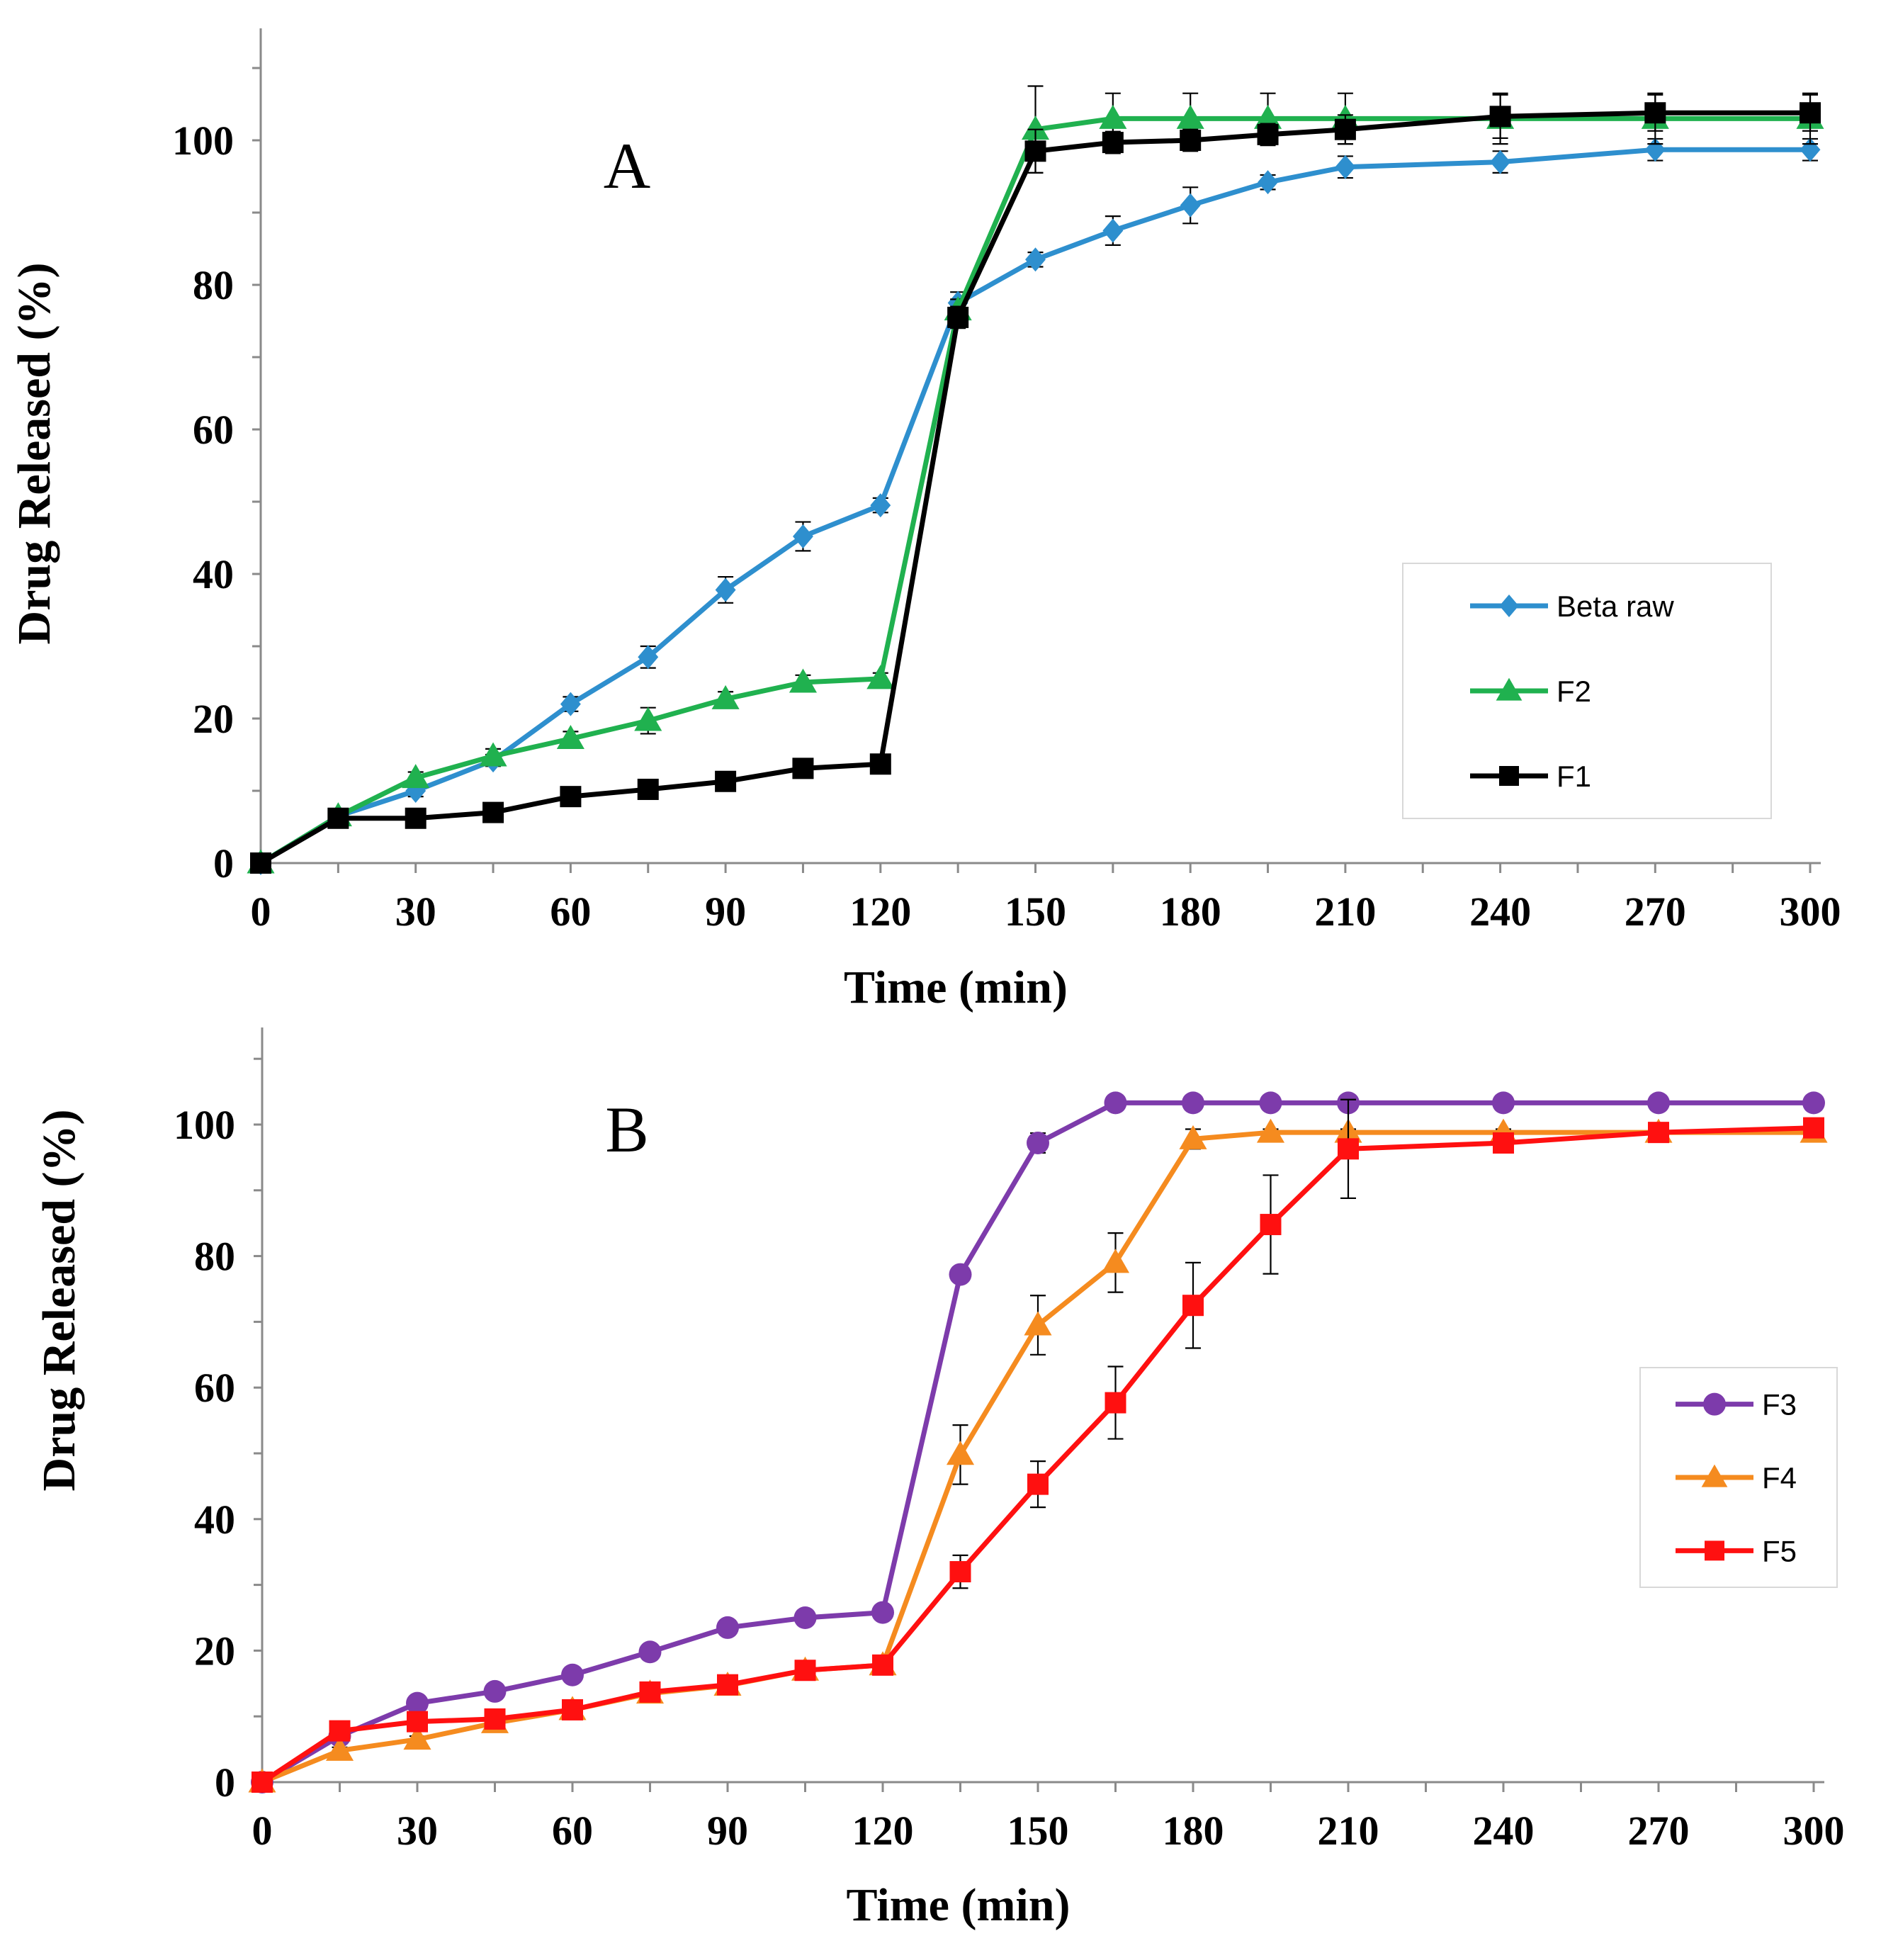 This screenshot has height=1960, width=1898. Describe the element at coordinates (570, 912) in the screenshot. I see `x-tick-label: 60` at that location.